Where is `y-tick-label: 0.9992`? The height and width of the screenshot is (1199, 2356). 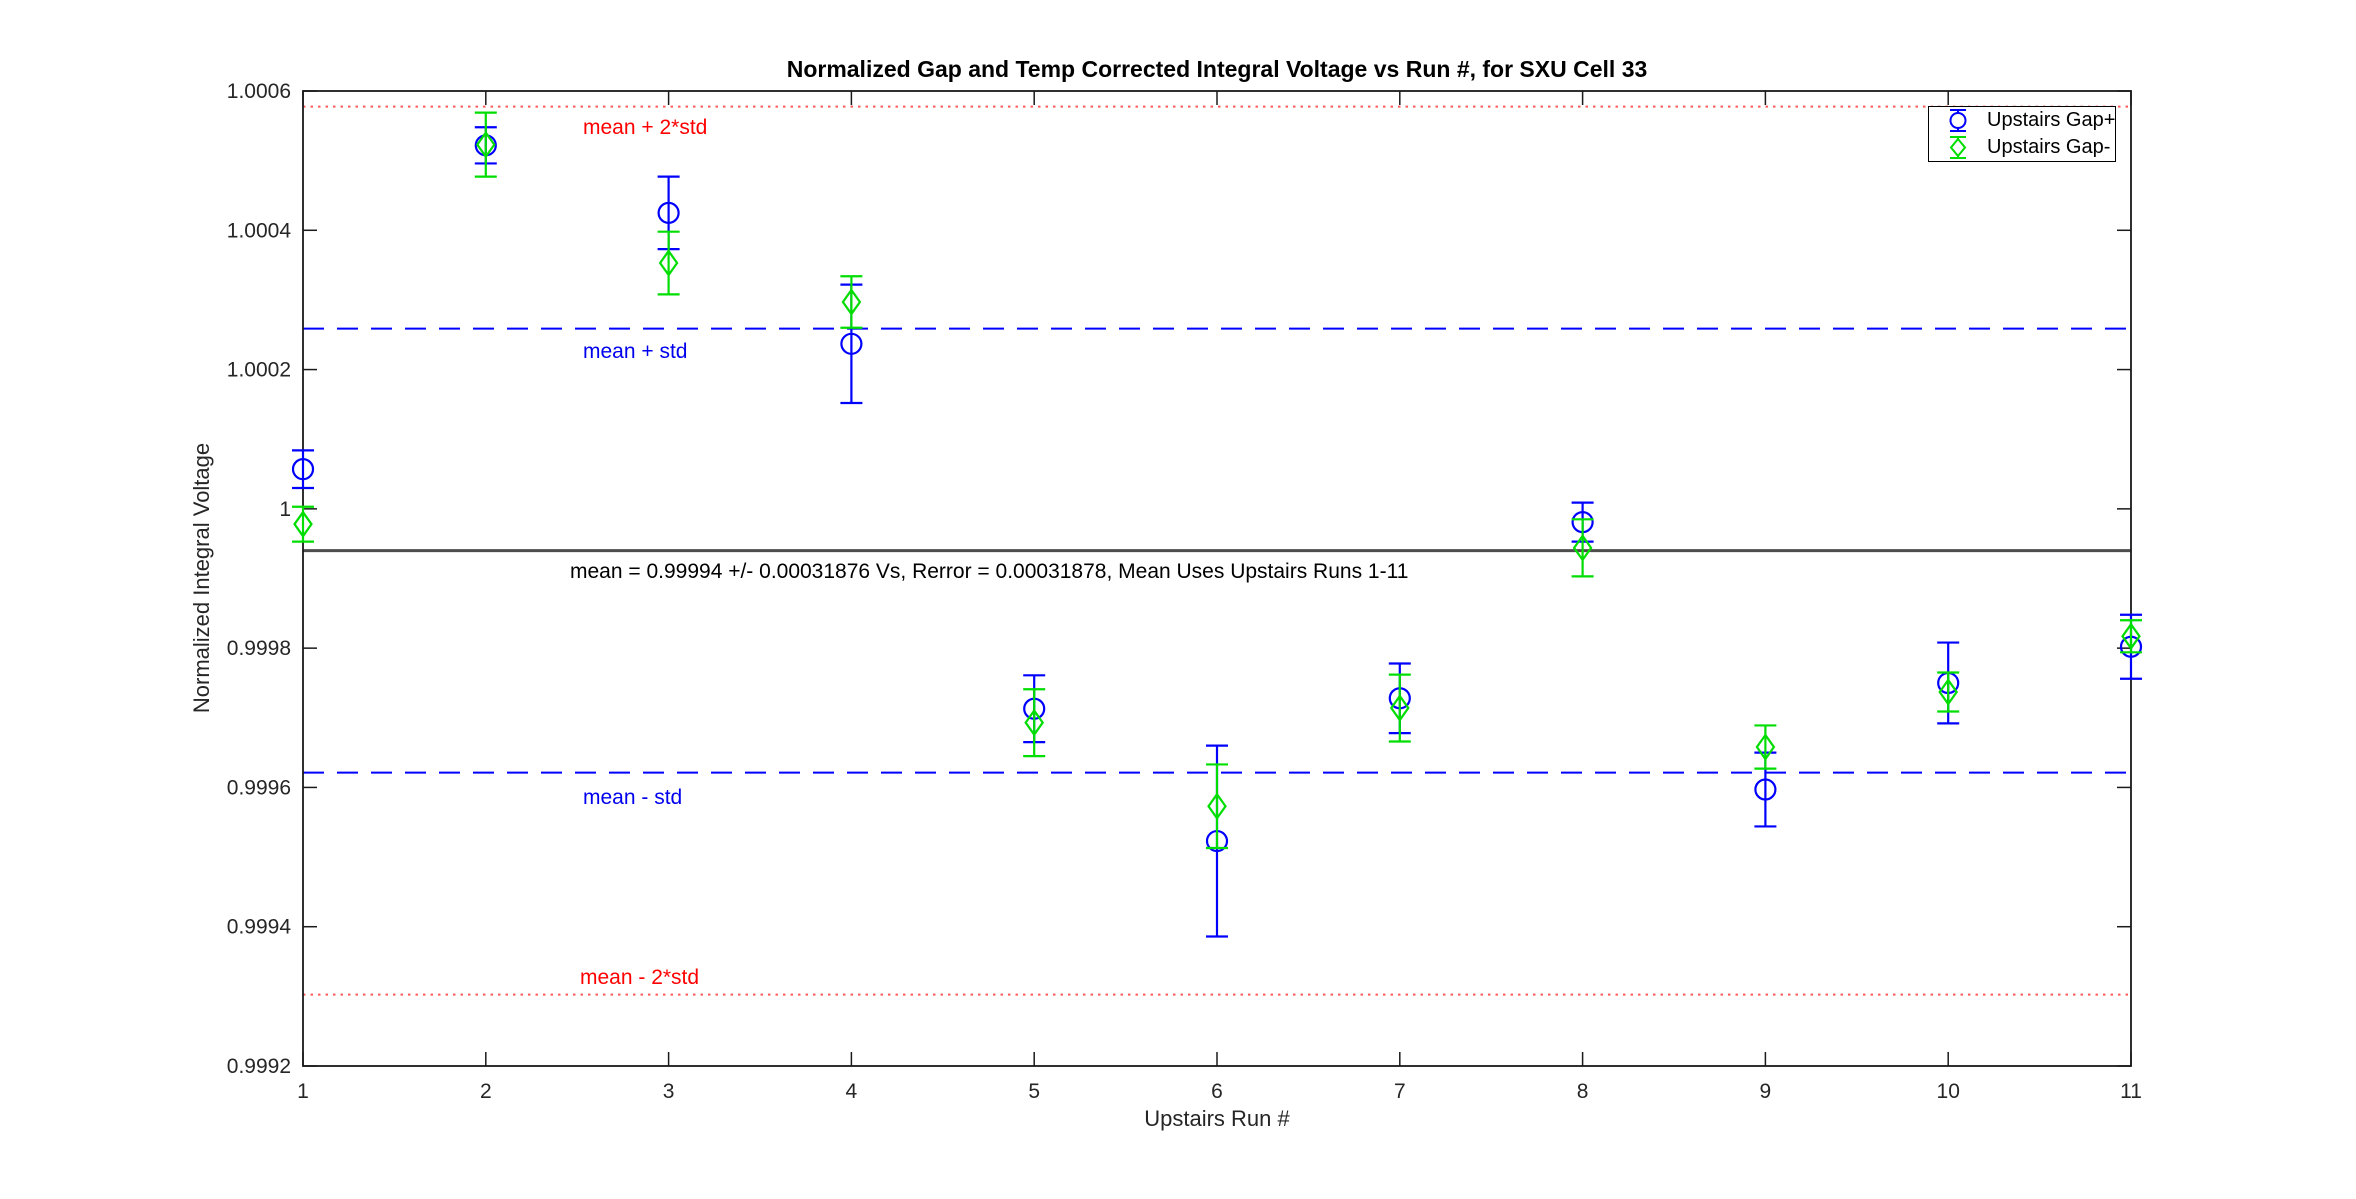
y-tick-label: 0.9992 is located at coordinates (259, 1066).